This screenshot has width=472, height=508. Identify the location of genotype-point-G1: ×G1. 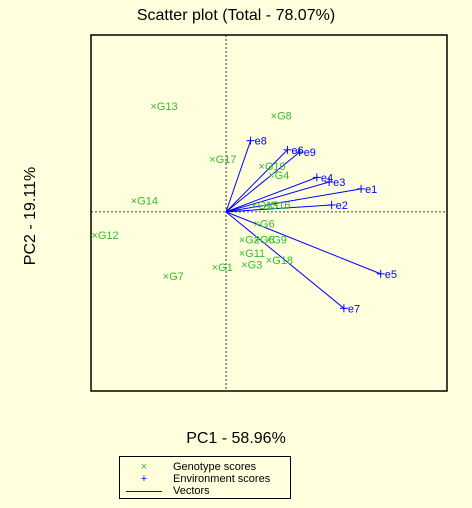
(222, 268).